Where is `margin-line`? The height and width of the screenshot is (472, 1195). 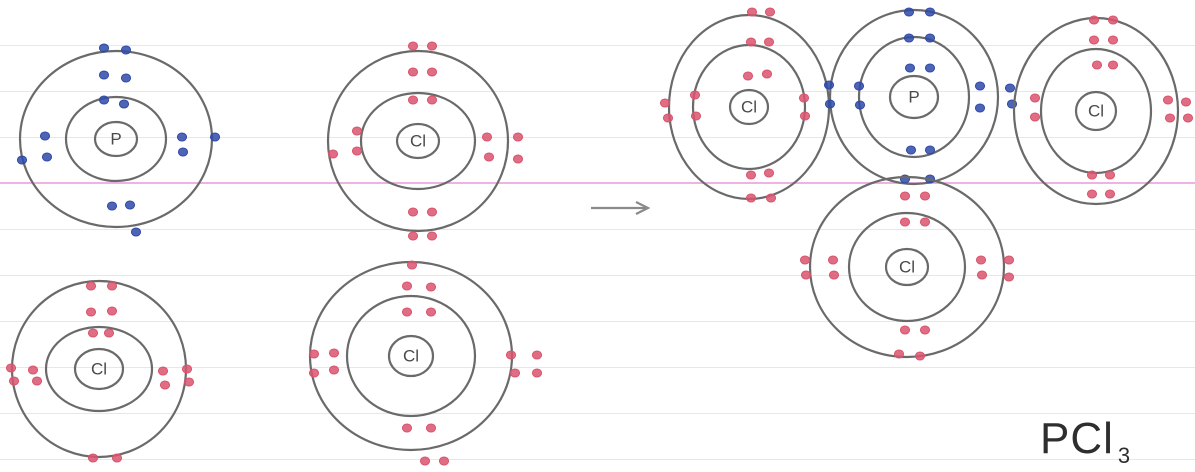
margin-line is located at coordinates (597, 183).